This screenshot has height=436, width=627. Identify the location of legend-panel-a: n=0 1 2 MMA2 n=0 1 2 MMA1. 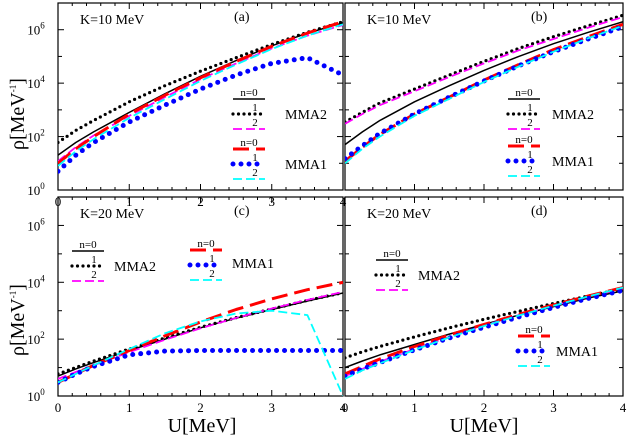
(278, 133).